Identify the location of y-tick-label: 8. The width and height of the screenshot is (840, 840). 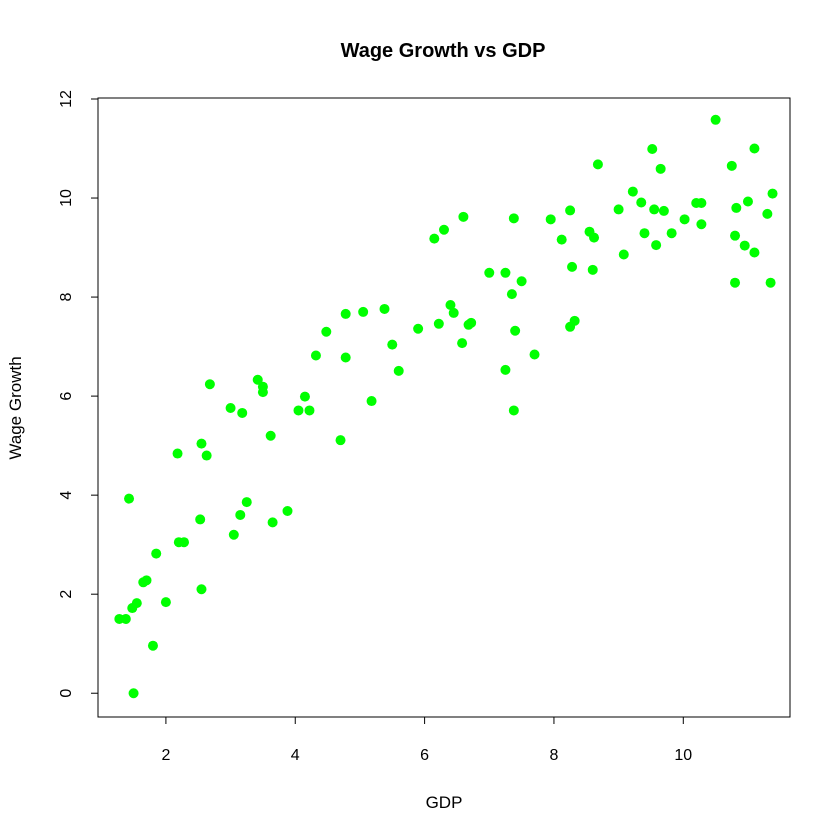
(66, 297).